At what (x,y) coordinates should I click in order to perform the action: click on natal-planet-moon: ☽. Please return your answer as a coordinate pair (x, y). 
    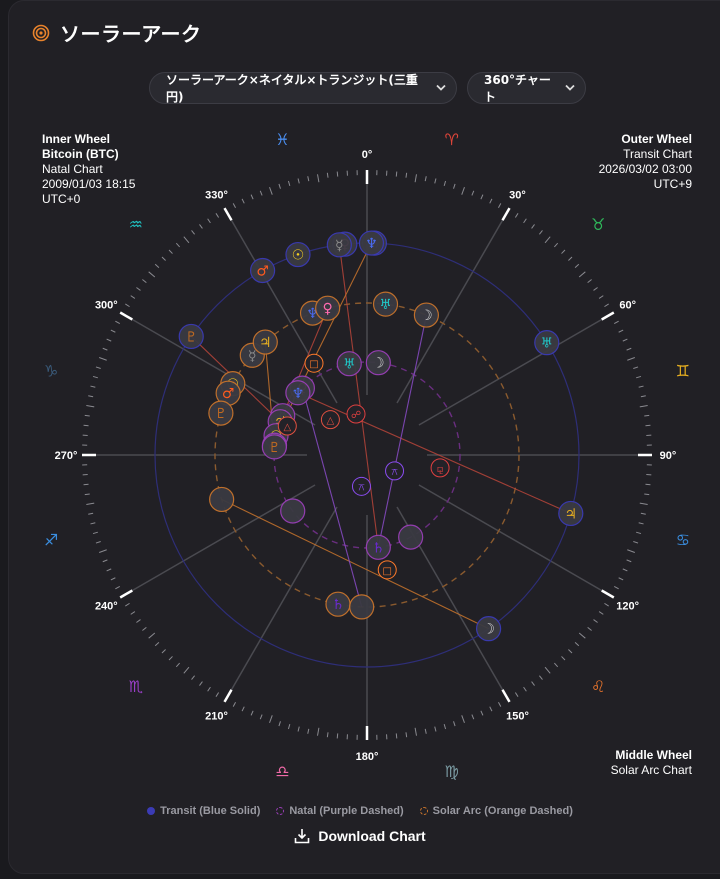
    Looking at the image, I should click on (378, 363).